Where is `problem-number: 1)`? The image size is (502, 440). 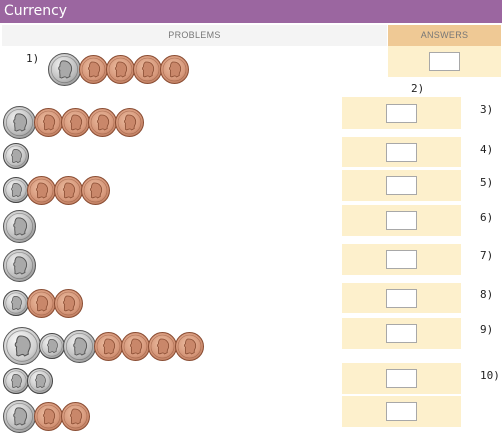
problem-number: 1) is located at coordinates (33, 58).